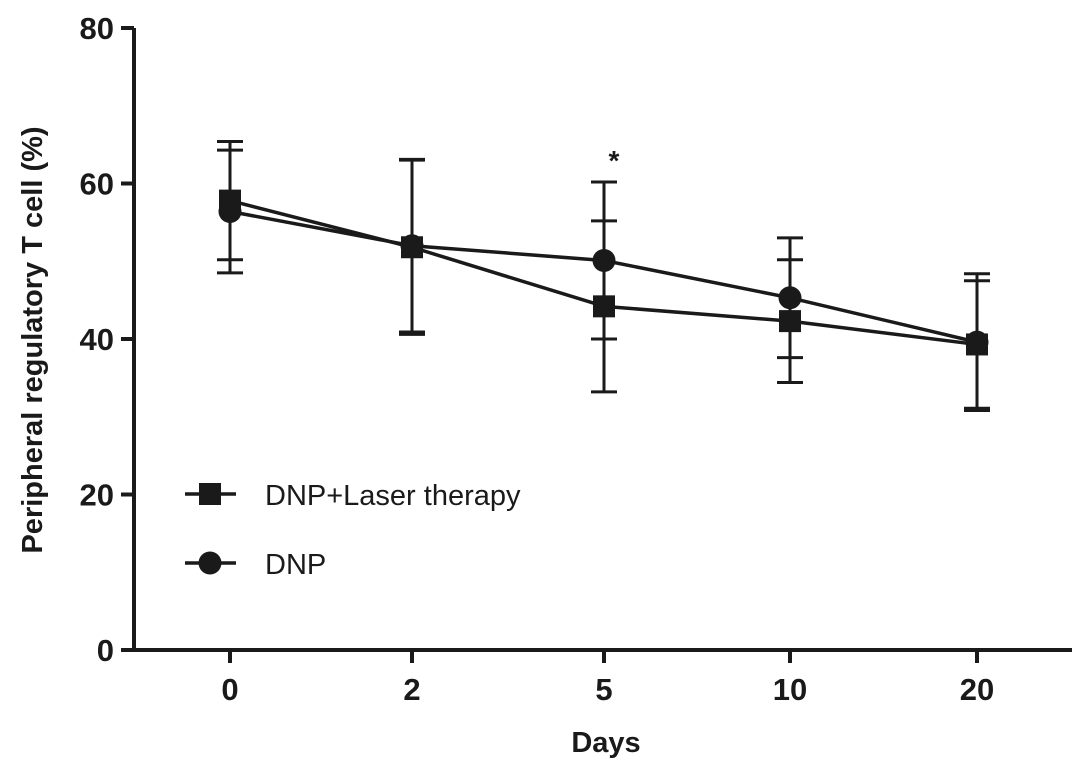  Describe the element at coordinates (605, 743) in the screenshot. I see `x-axis-title: Days` at that location.